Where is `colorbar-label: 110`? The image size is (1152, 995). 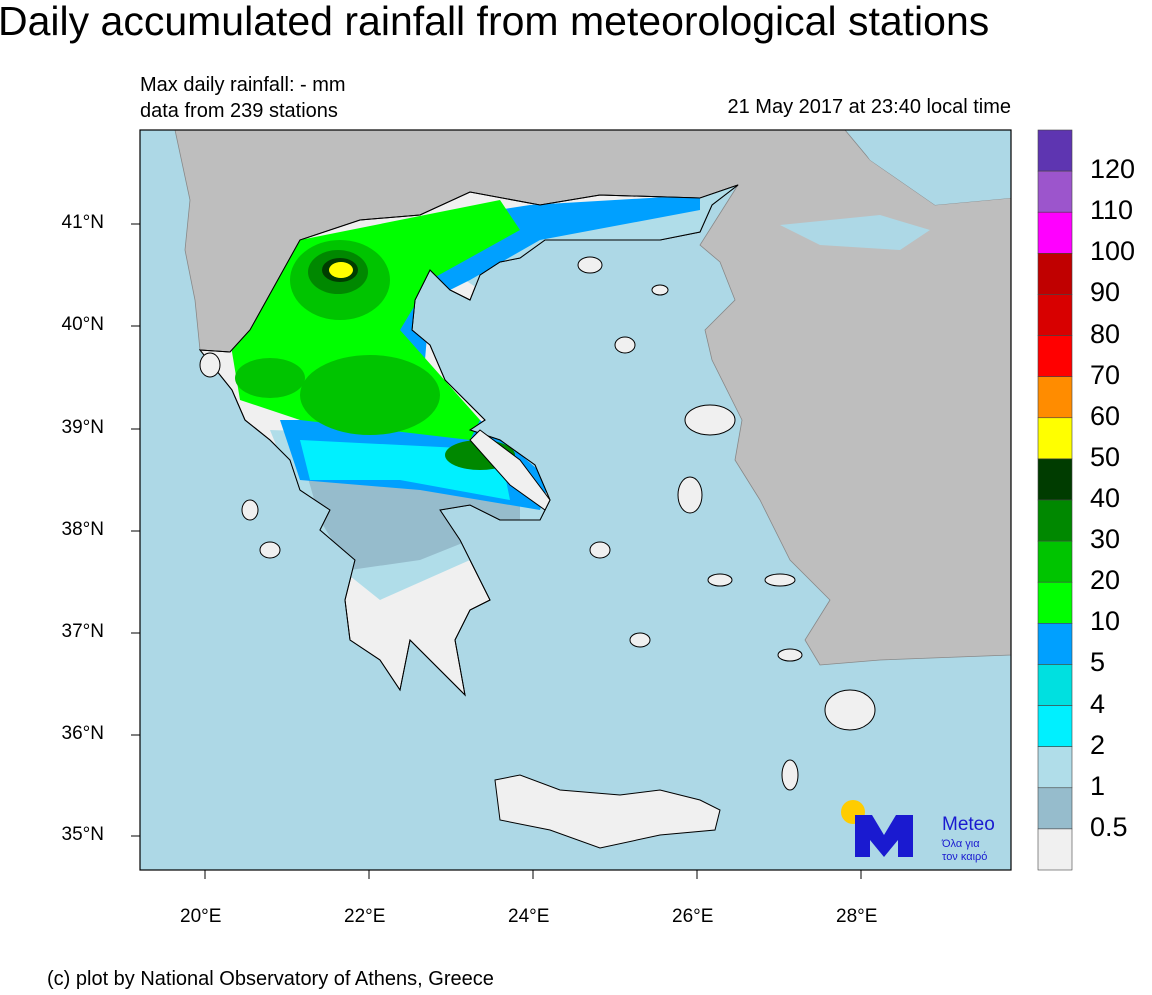
colorbar-label: 110 is located at coordinates (1112, 210).